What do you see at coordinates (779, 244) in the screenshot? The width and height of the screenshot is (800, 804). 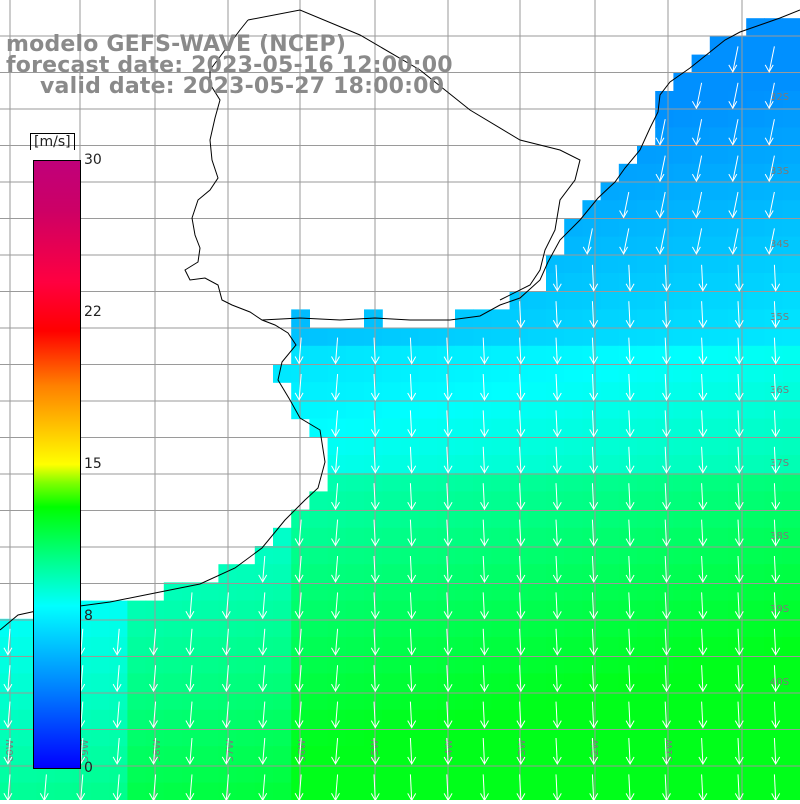 I see `lat-label: 34S` at bounding box center [779, 244].